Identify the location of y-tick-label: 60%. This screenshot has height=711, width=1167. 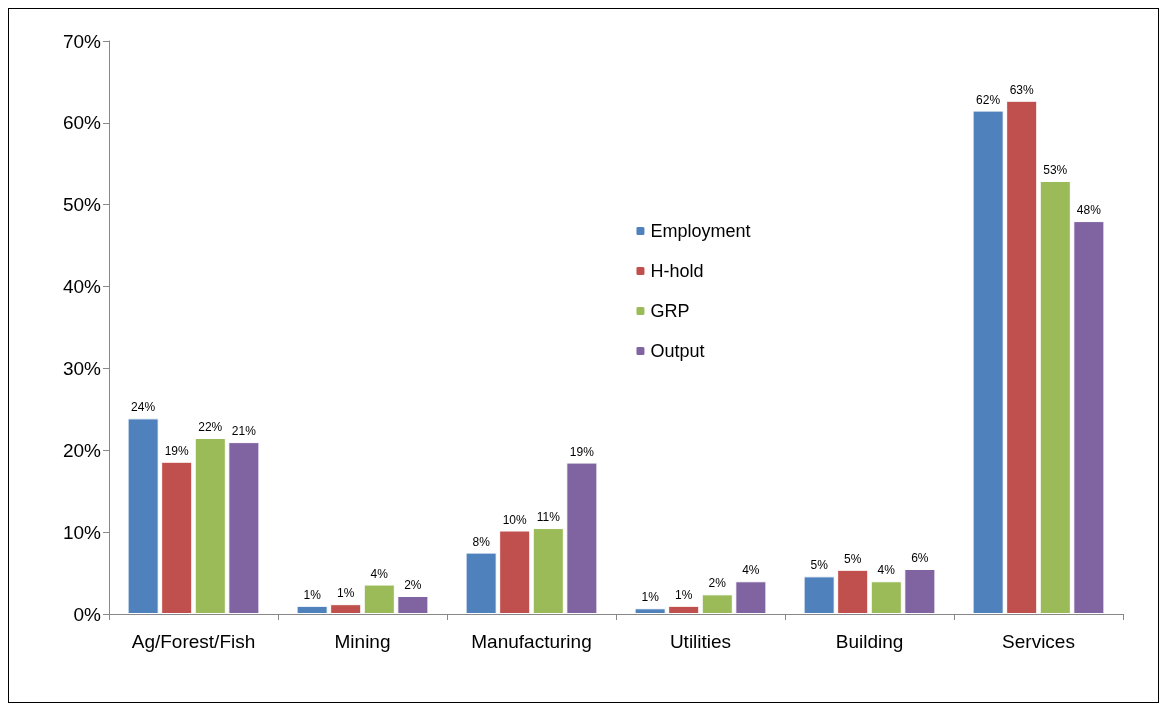
(82, 123).